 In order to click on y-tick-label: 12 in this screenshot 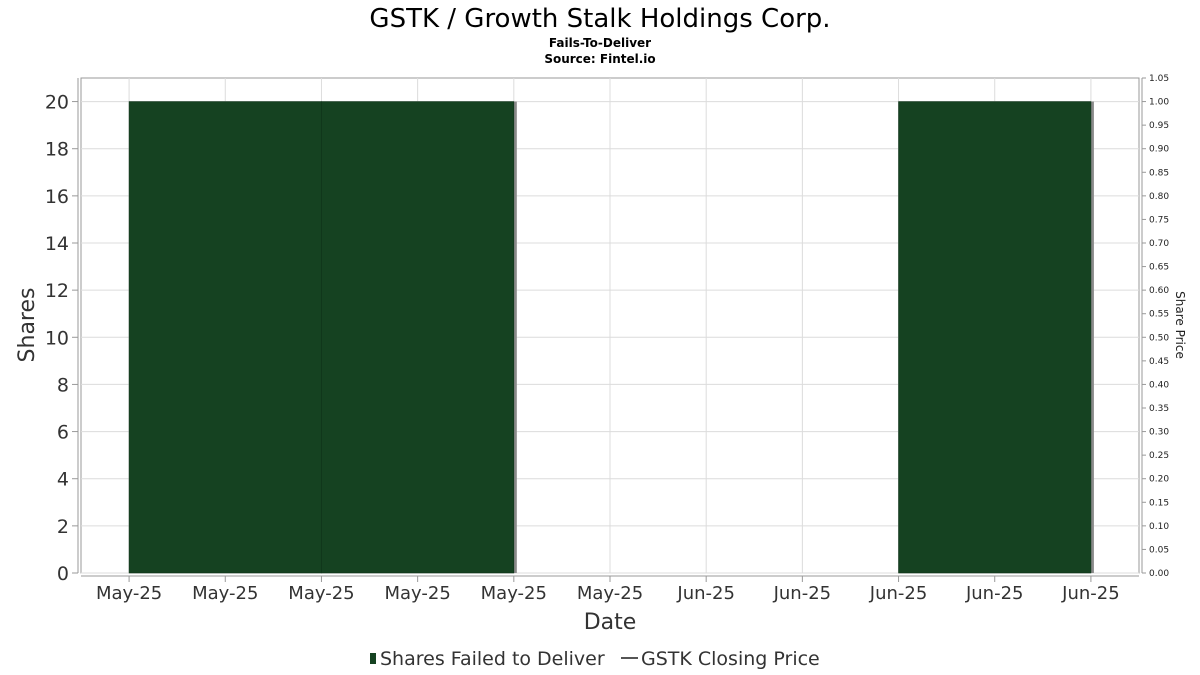, I will do `click(57, 291)`.